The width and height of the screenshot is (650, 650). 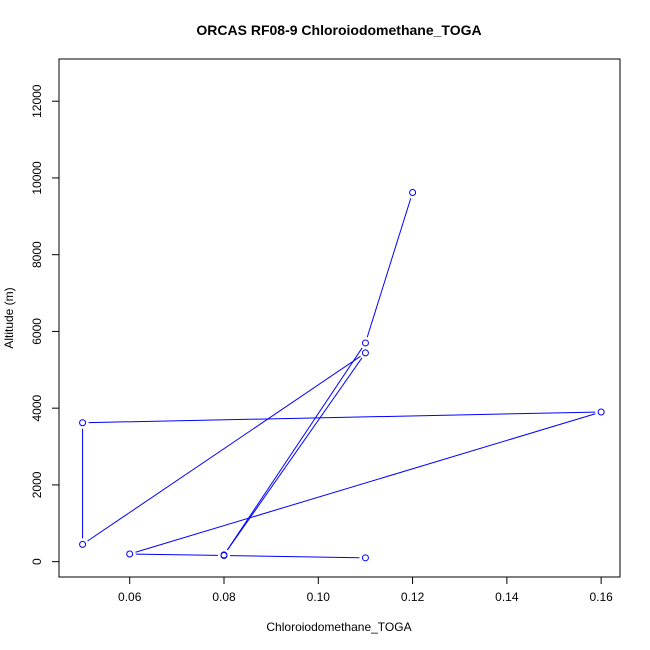 I want to click on x-tick-label: 0.14, so click(x=507, y=597).